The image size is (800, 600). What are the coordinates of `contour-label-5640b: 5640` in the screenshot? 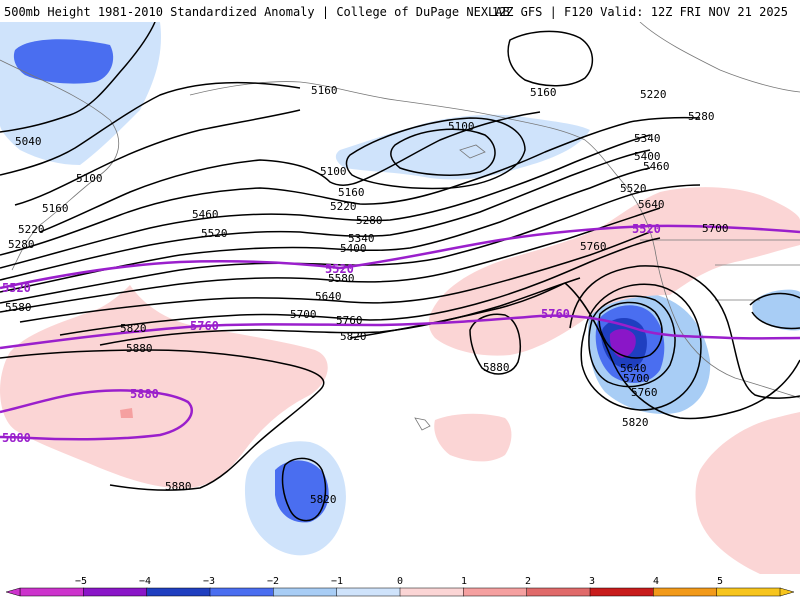 It's located at (651, 204).